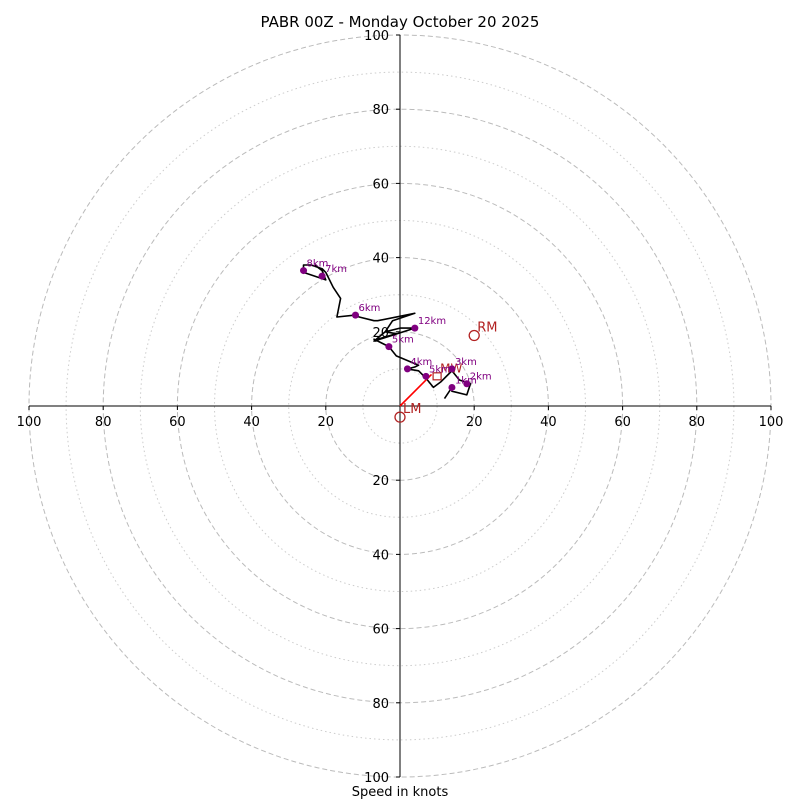 The width and height of the screenshot is (800, 800). I want to click on height-markers: 1km2km3km4km5km5km6km7km8km12km, so click(396, 325).